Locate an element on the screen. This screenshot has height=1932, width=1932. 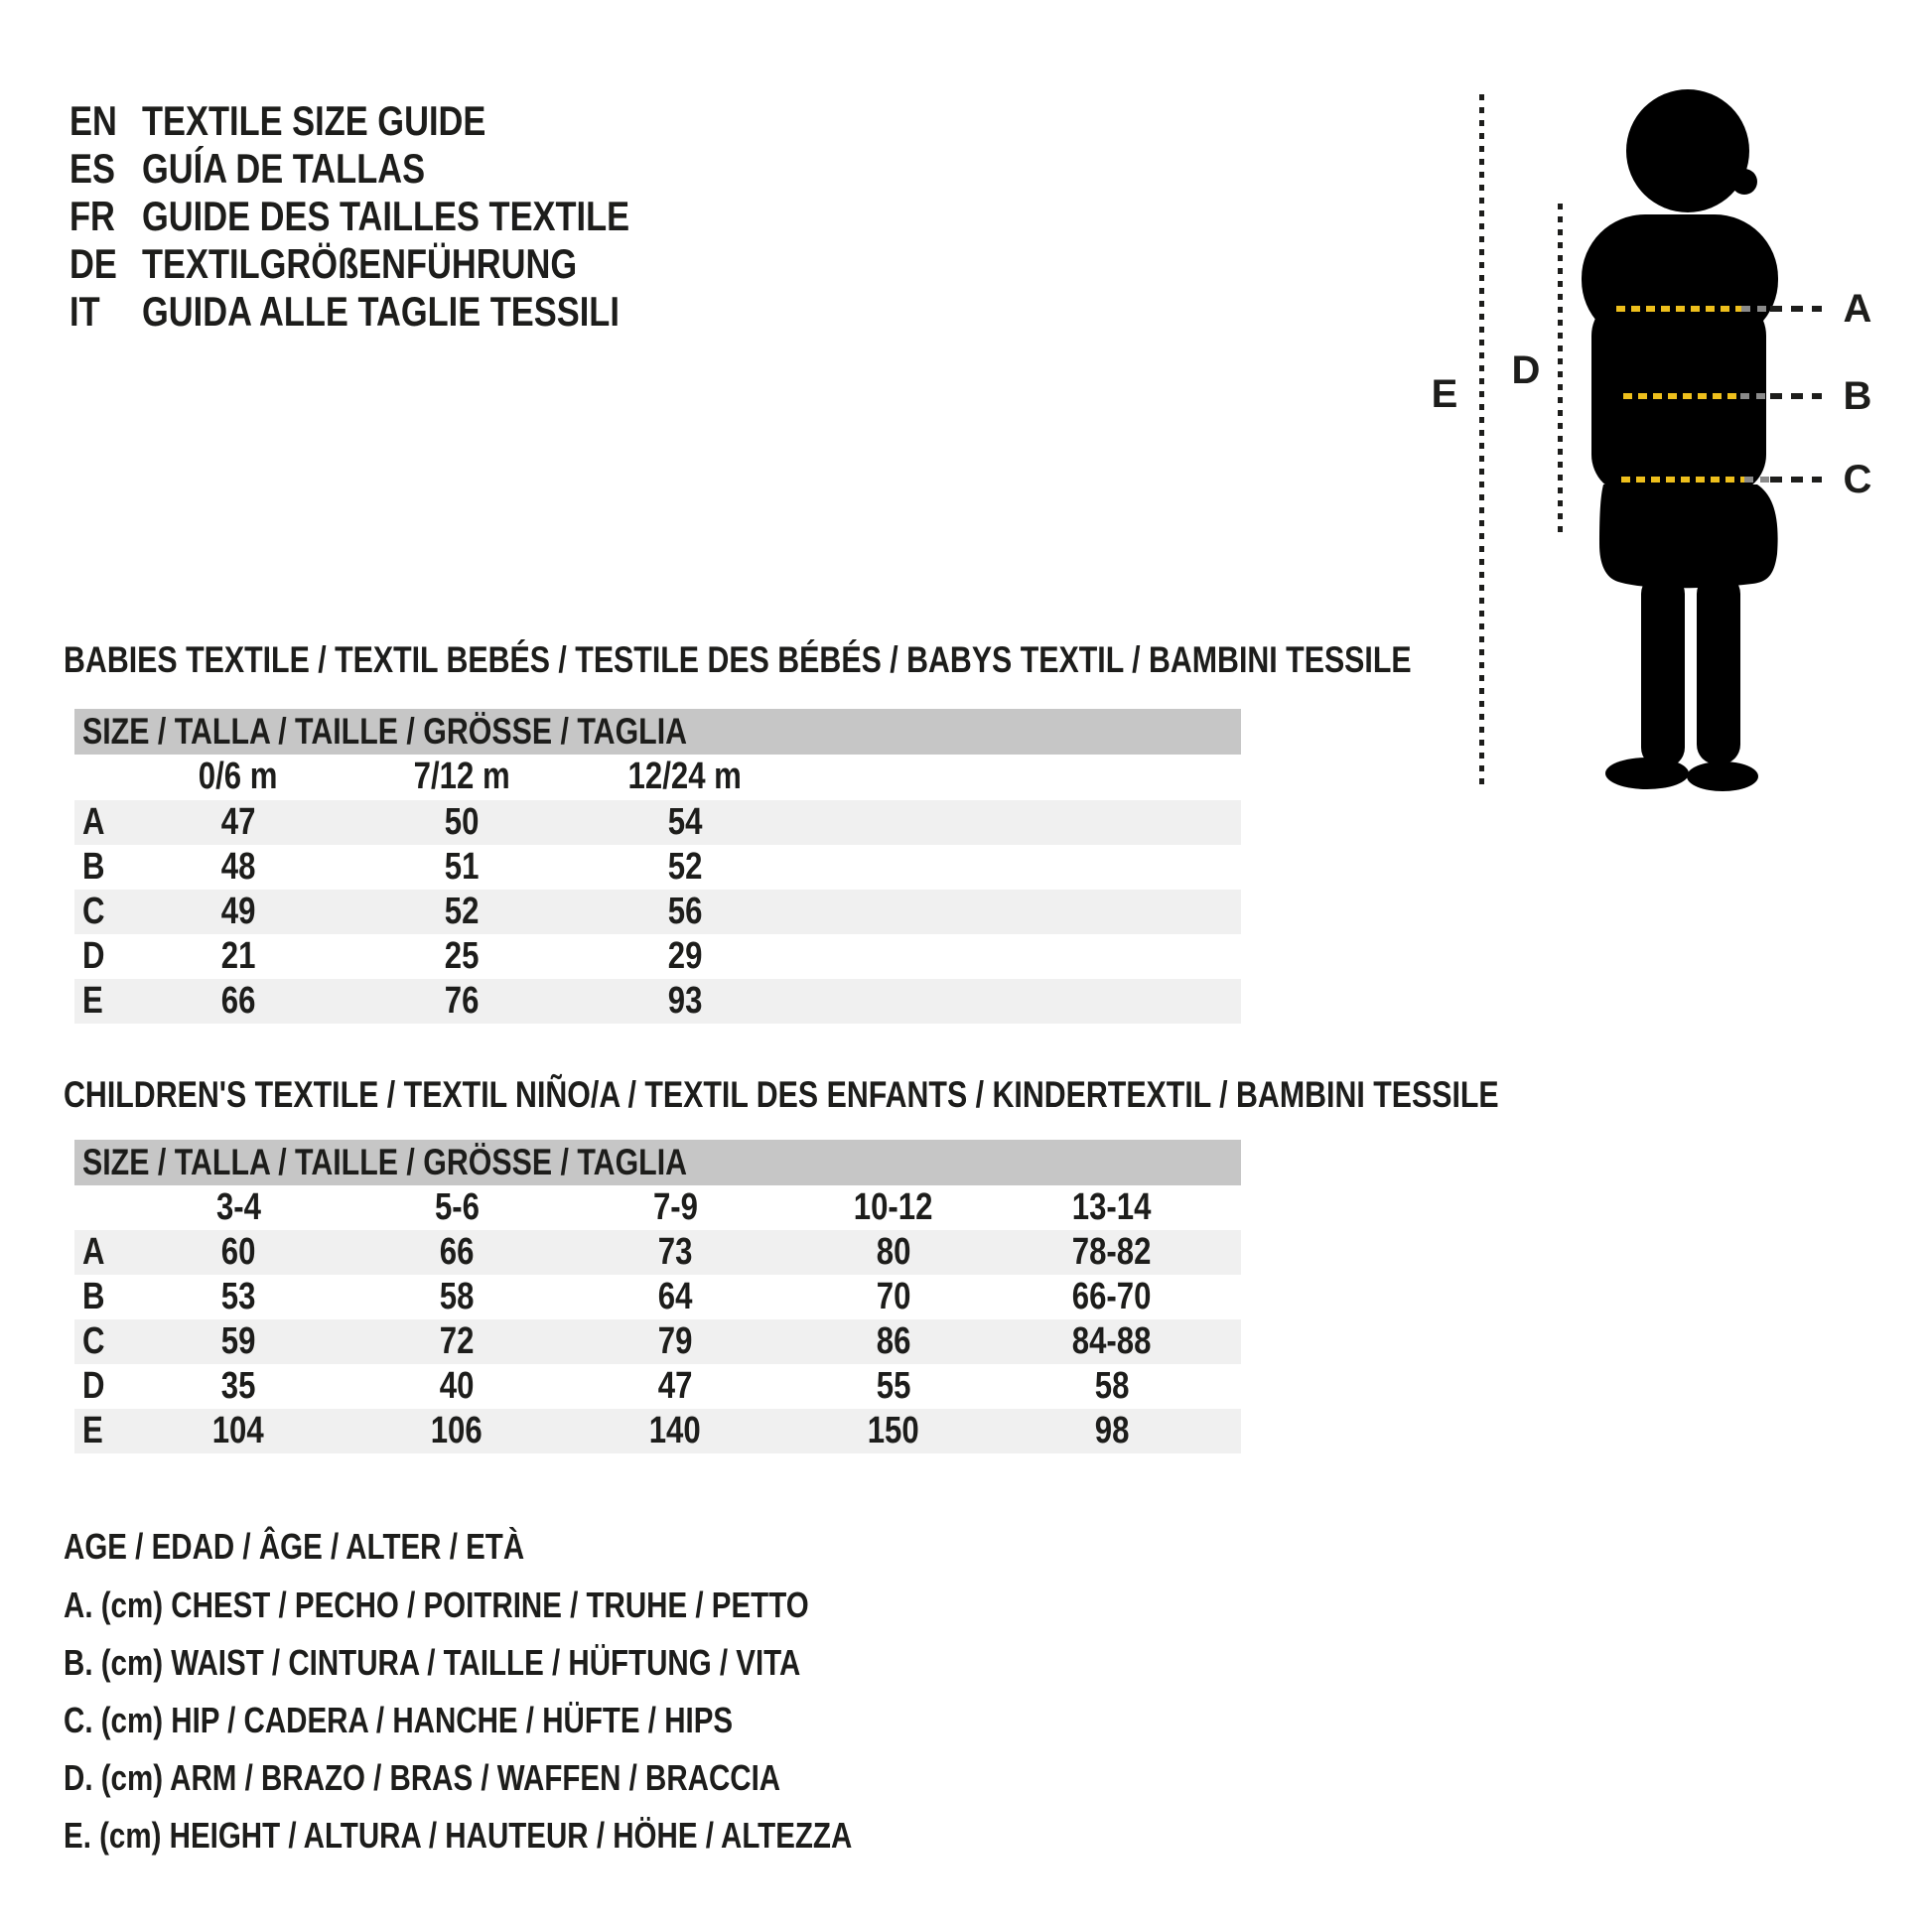
table-row-babies-d: D 21 25 29 is located at coordinates (393, 956).